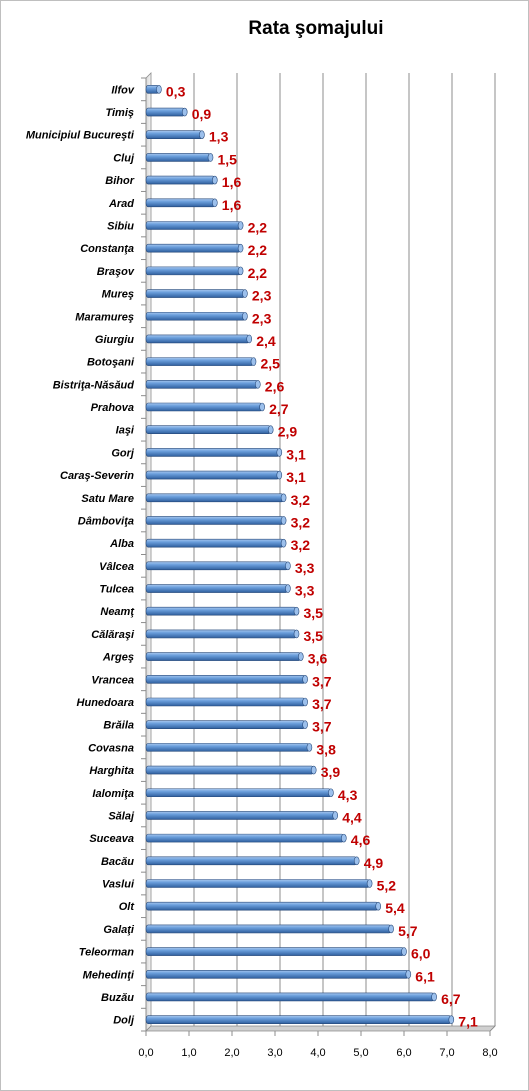 The width and height of the screenshot is (529, 1091). I want to click on data-label: 2,3, so click(262, 318).